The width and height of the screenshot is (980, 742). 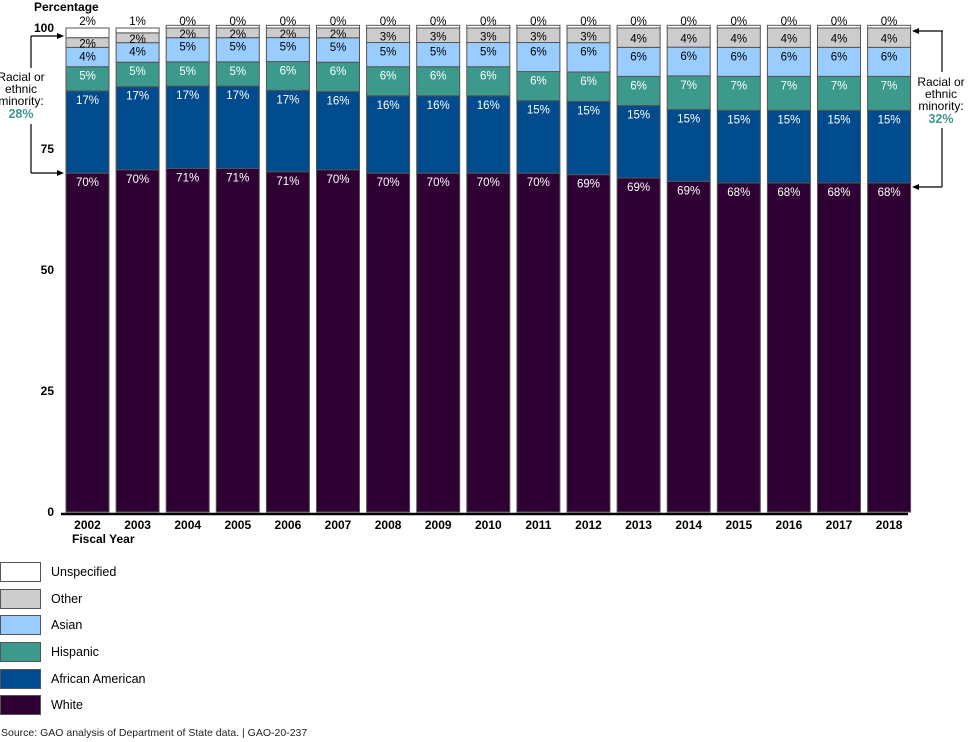 I want to click on bar-2017, so click(x=839, y=268).